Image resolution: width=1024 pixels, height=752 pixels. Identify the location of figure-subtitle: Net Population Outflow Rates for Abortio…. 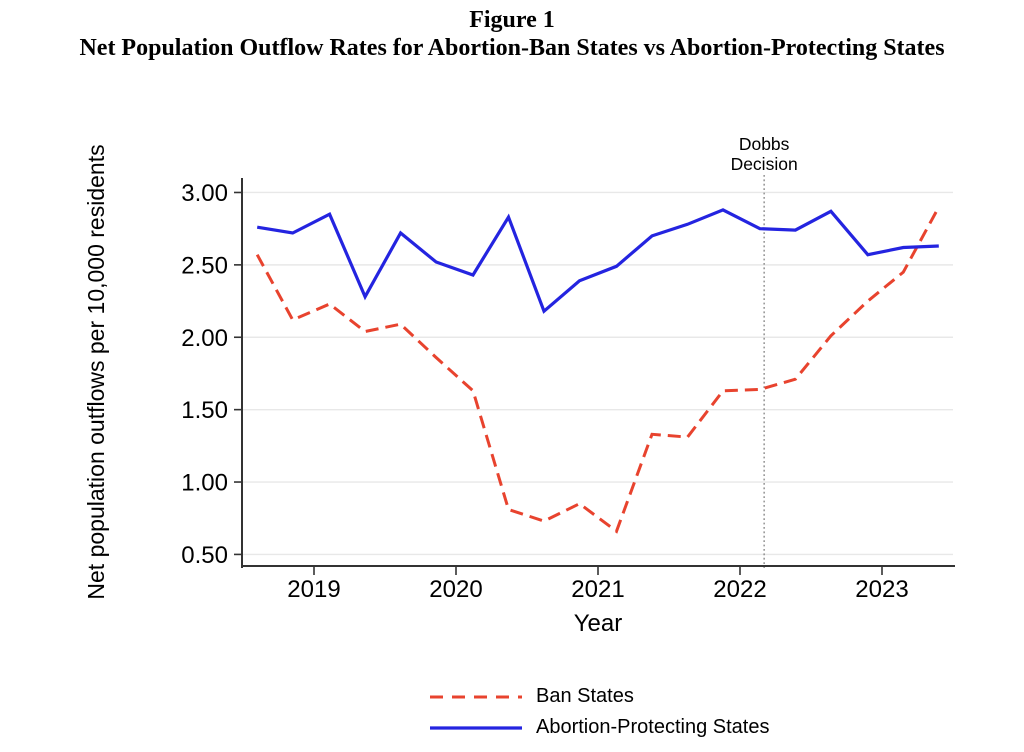
(512, 48).